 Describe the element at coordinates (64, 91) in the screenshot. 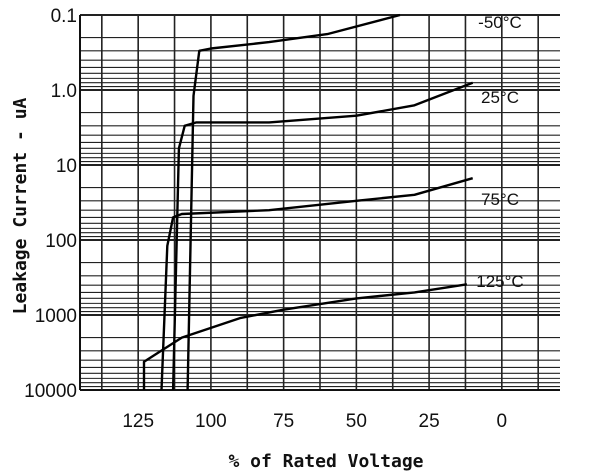

I see `y-tick-label: 1.0` at that location.